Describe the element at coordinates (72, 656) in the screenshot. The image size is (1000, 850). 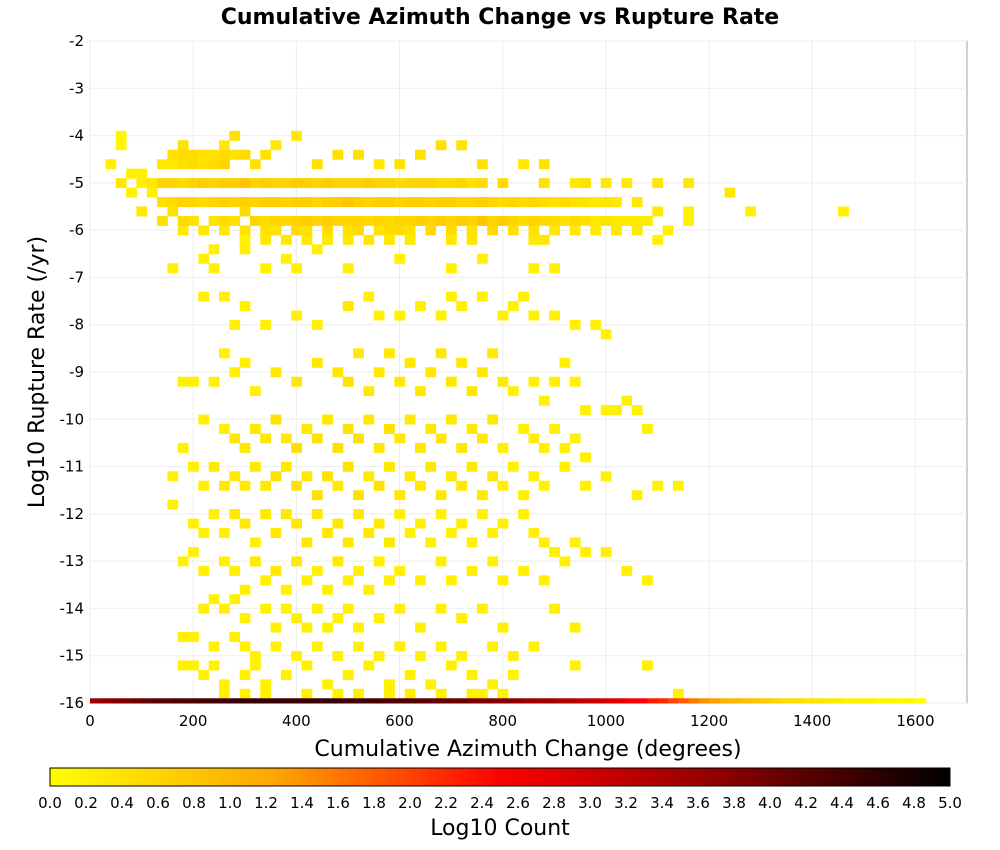
I see `y-tick-label: -15` at that location.